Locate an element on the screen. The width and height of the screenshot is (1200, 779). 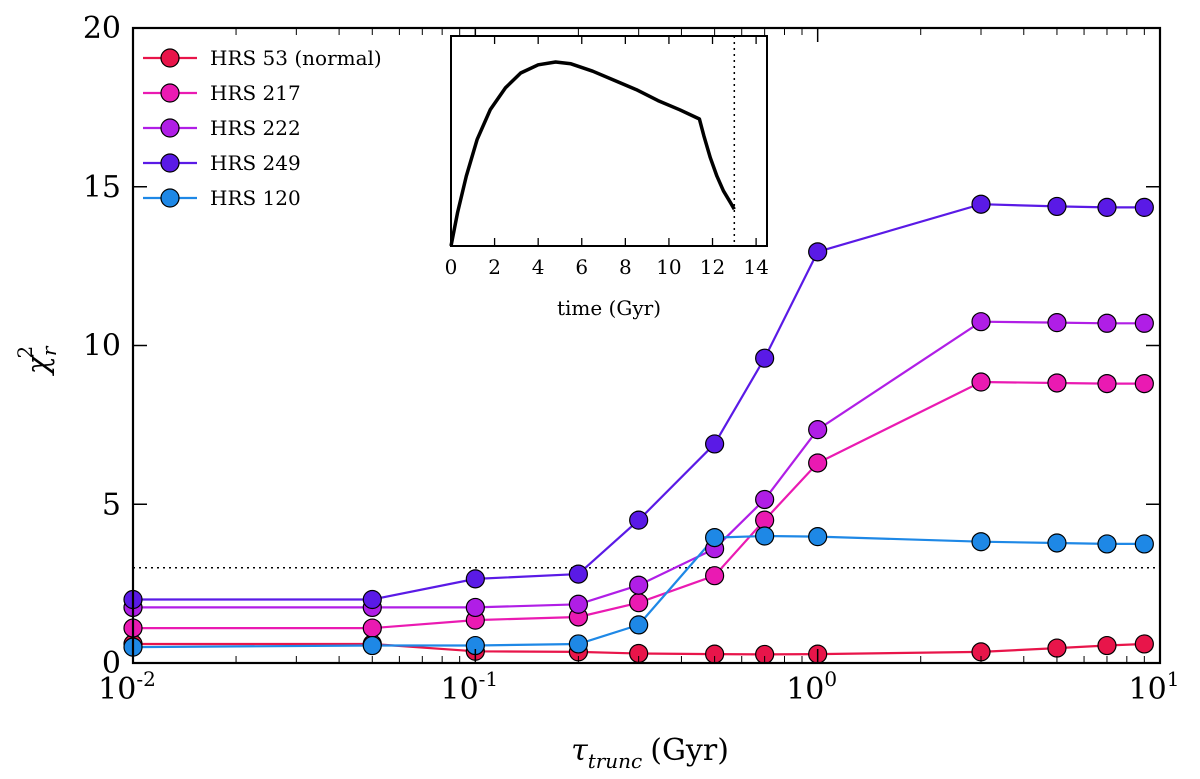
inset-x-tick-label-3: 6 is located at coordinates (581, 267).